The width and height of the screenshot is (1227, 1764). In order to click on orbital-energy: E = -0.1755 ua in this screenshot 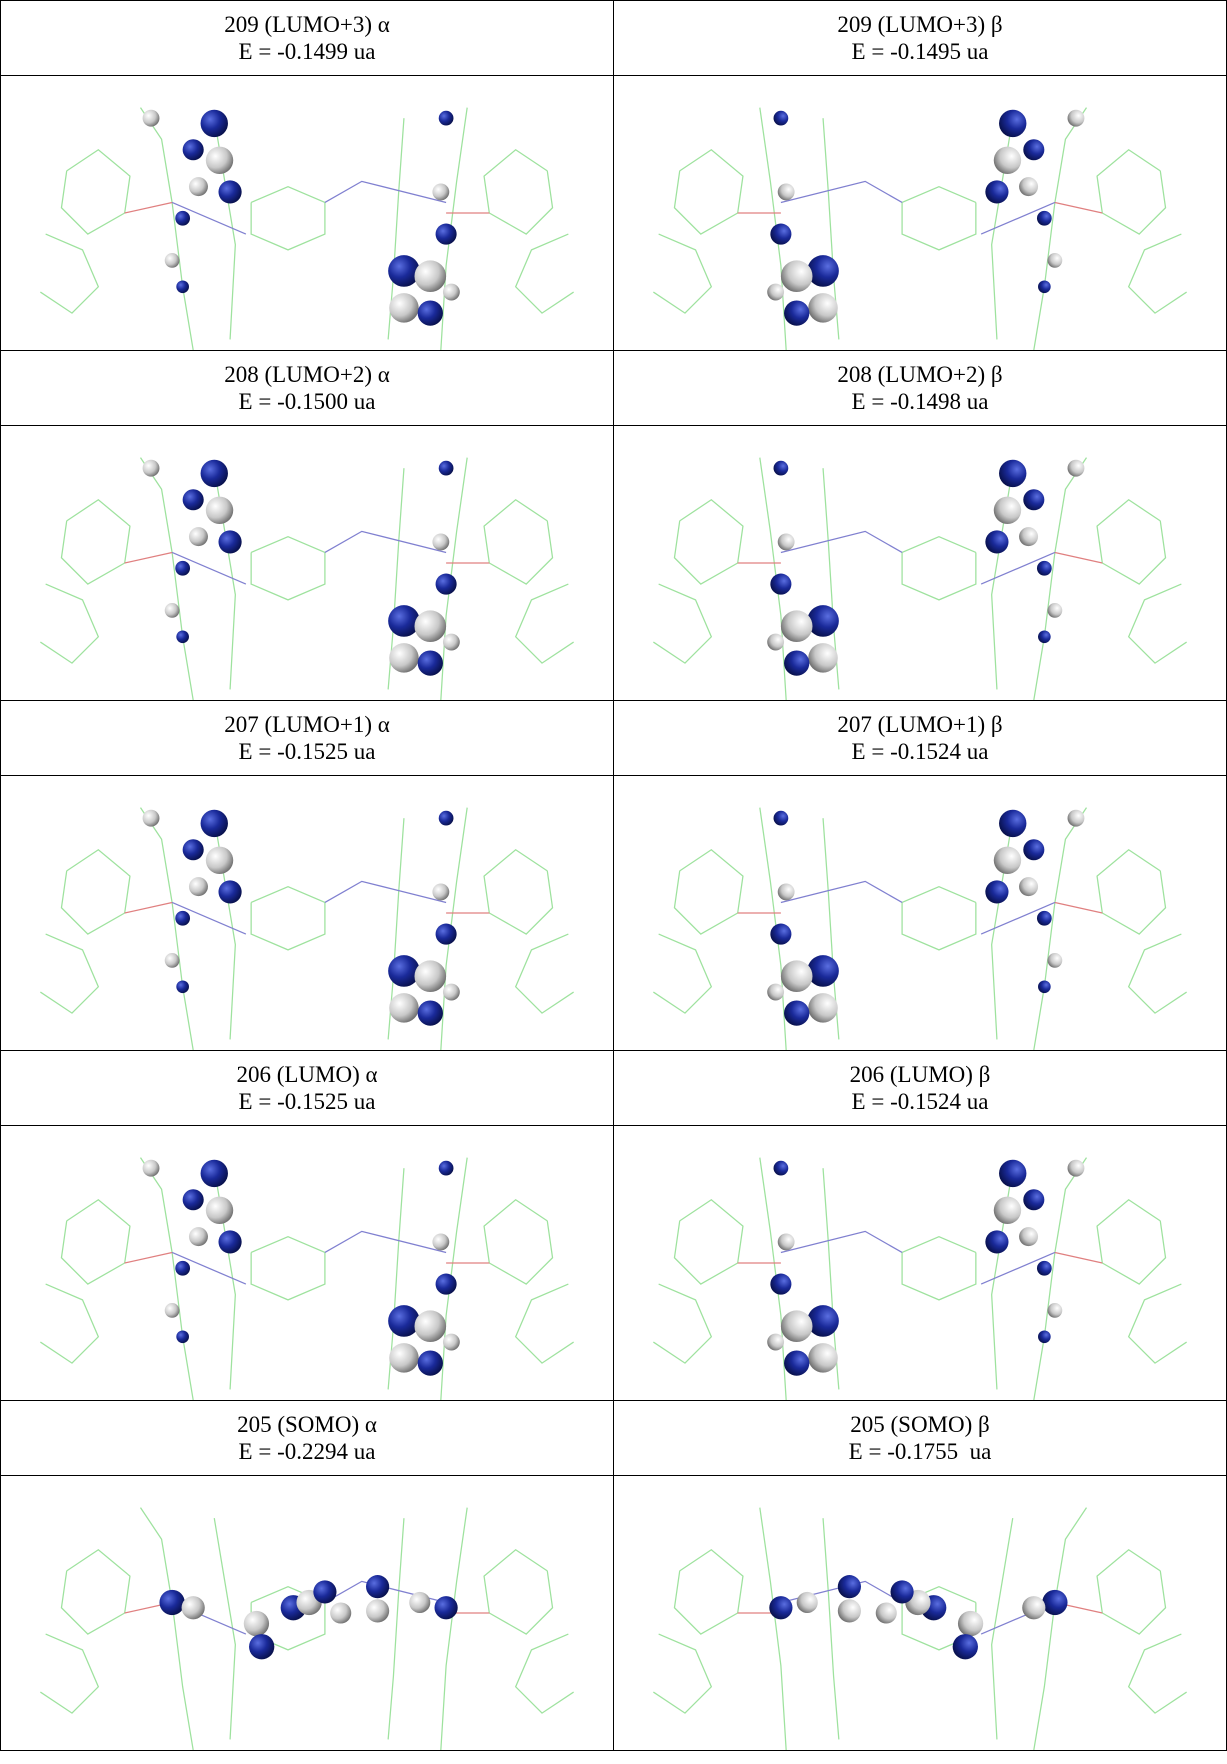, I will do `click(920, 1451)`.